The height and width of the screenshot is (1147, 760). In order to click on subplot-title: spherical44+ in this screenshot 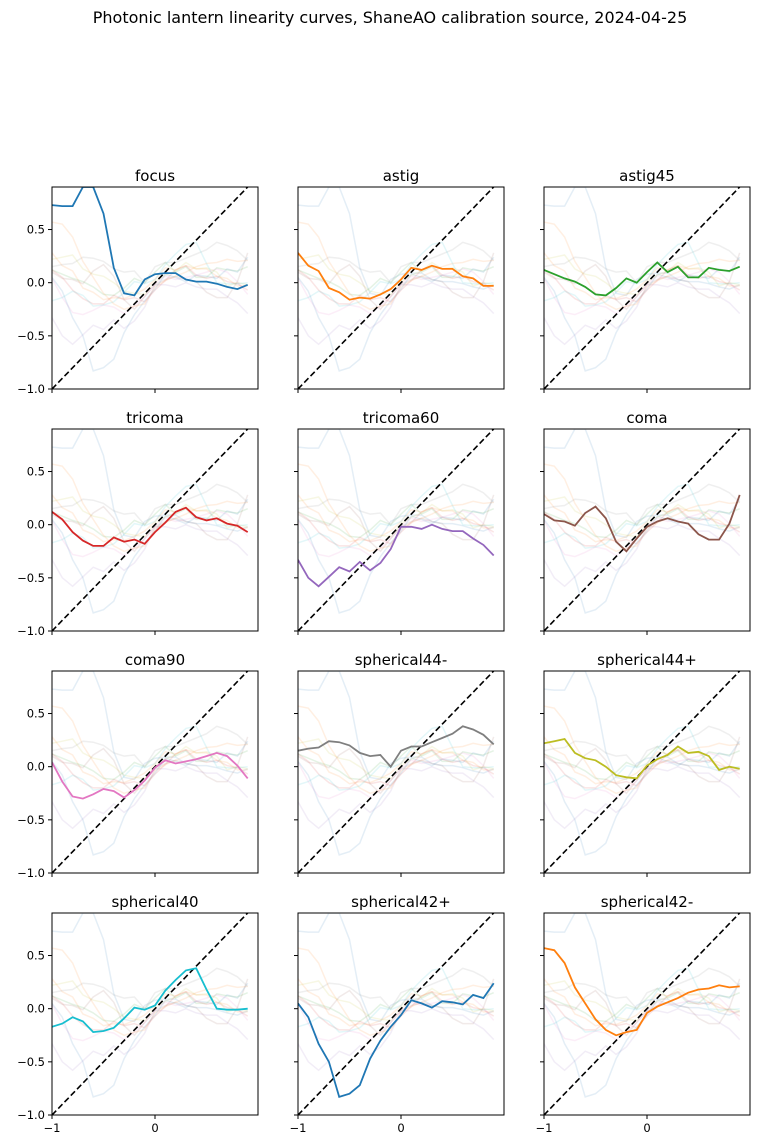, I will do `click(647, 660)`.